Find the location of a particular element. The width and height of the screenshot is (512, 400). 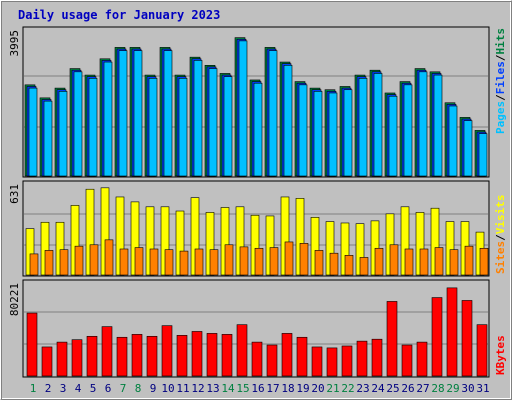

panel-3-y-max-label: 80221 is located at coordinates (14, 299).